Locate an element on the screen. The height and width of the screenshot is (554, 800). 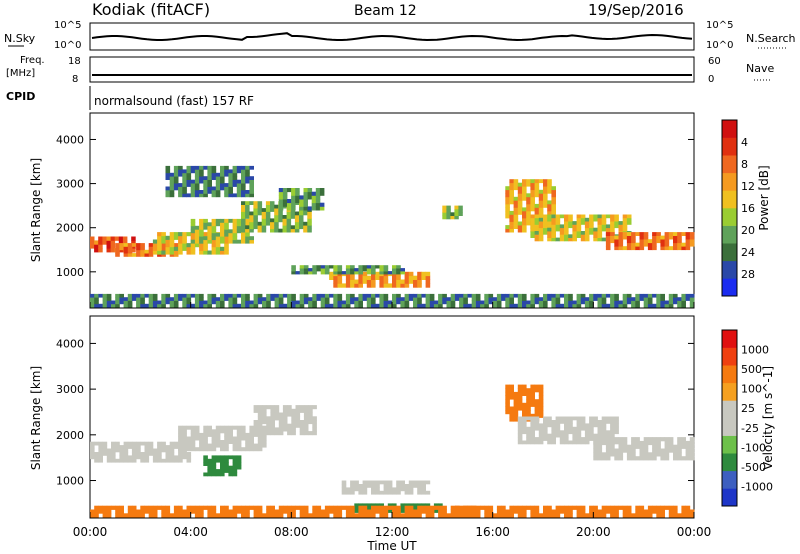
colorbar-tick-label: 100 is located at coordinates (751, 389).